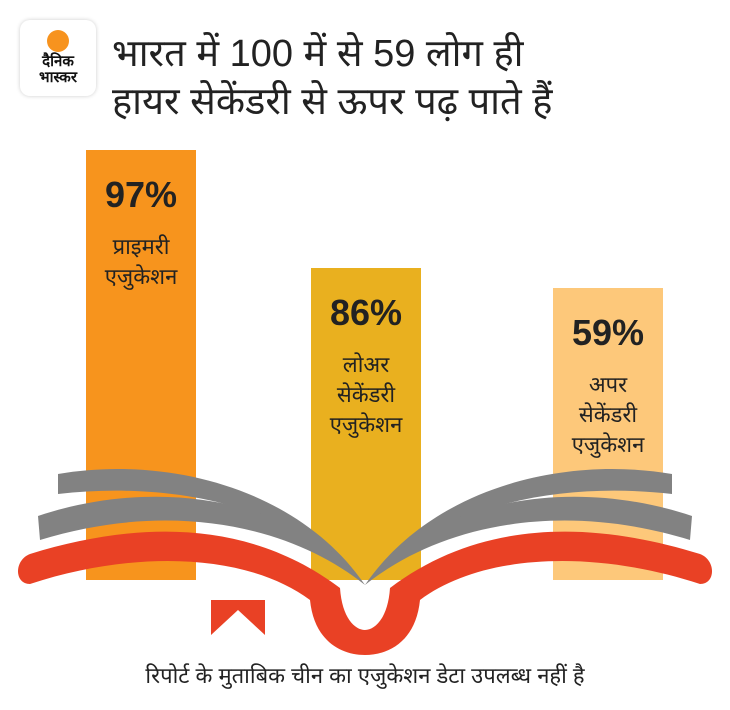 This screenshot has width=730, height=710. Describe the element at coordinates (366, 394) in the screenshot. I see `bar-category-label: लोअर सेकेंडरी एजुकेशन` at that location.